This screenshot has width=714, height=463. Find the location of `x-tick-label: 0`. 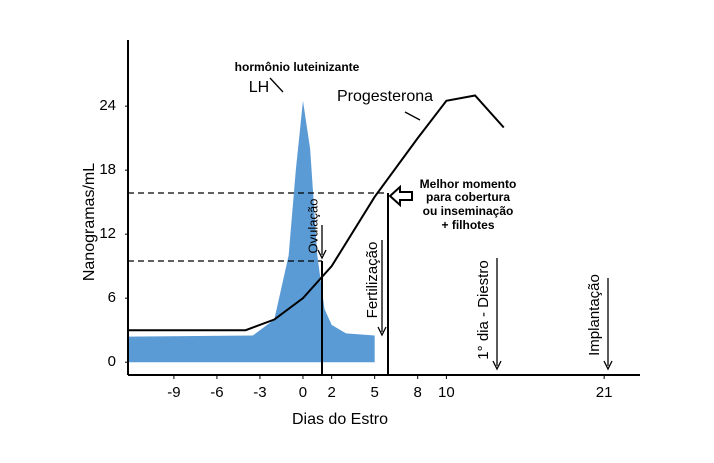

x-tick-label: 0 is located at coordinates (303, 392).